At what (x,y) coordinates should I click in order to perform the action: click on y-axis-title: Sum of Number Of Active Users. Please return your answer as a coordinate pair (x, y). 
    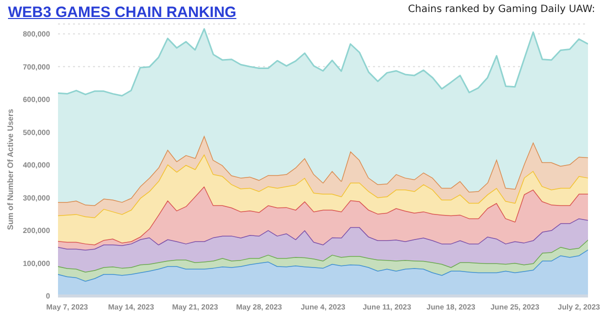
    Looking at the image, I should click on (10, 169).